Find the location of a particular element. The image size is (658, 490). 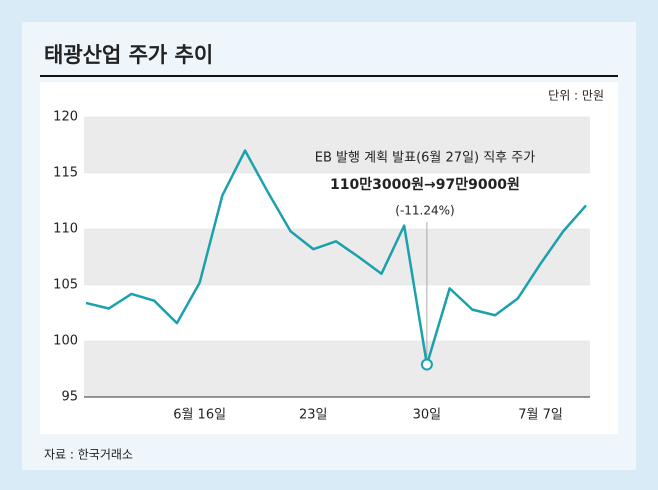

y-tick-label: 110 is located at coordinates (65, 229).